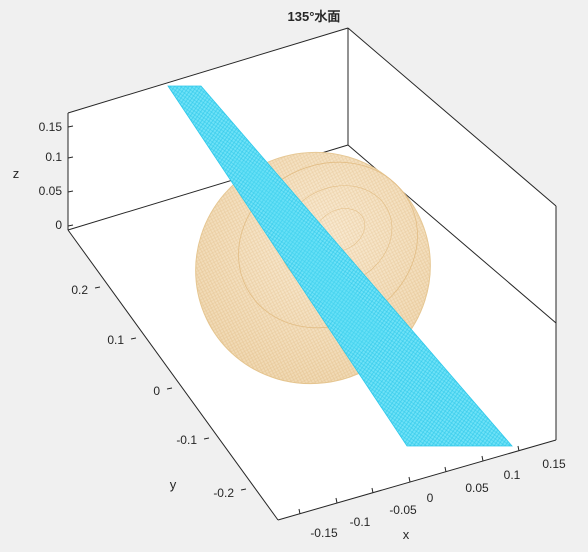  What do you see at coordinates (58, 225) in the screenshot?
I see `z-tick-0: 0` at bounding box center [58, 225].